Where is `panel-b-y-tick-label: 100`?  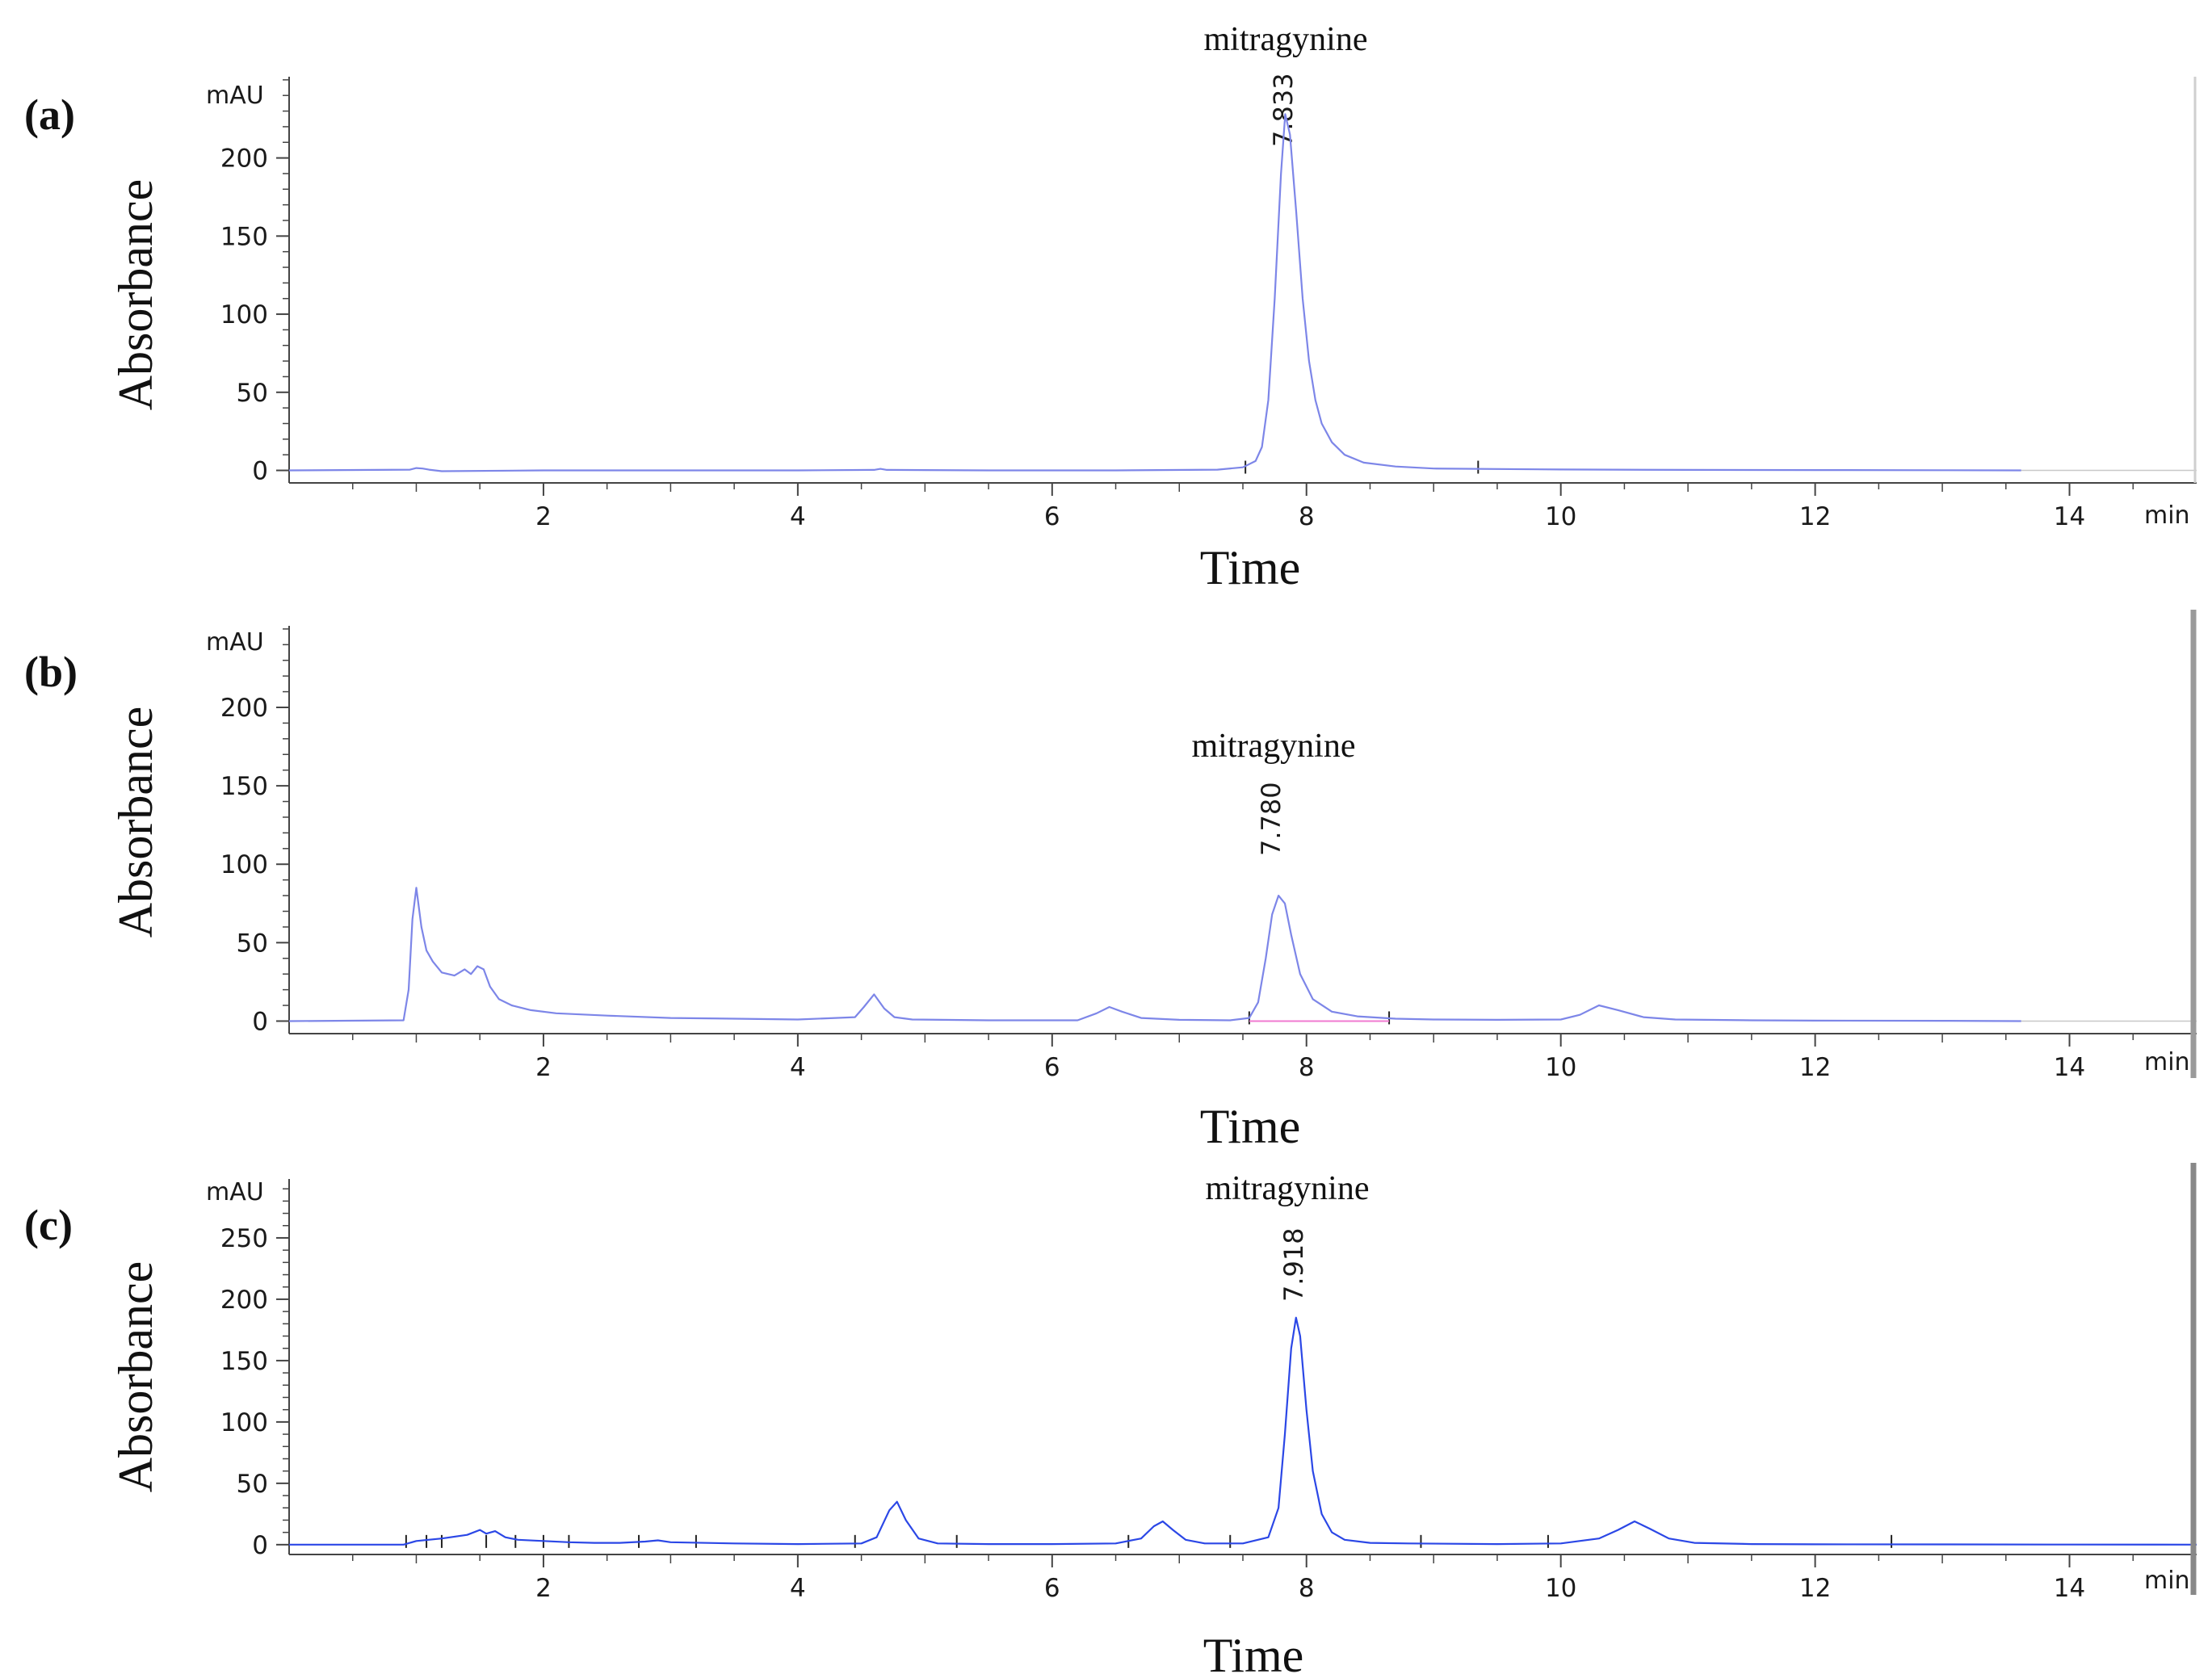
panel-b-y-tick-label: 100 is located at coordinates (244, 864).